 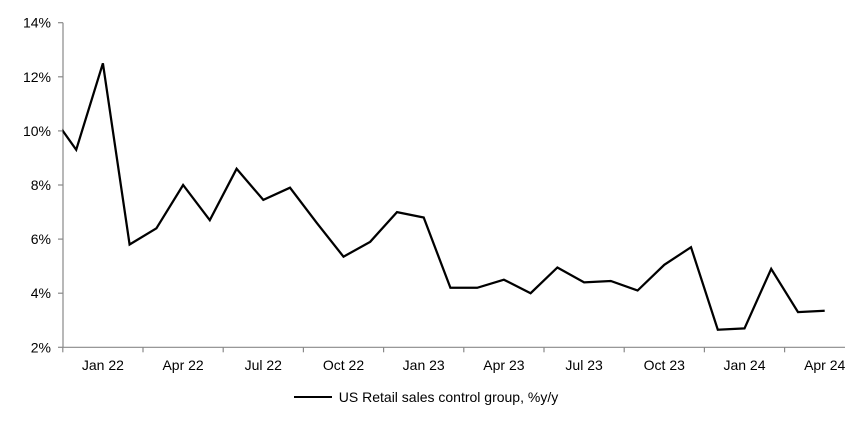 What do you see at coordinates (664, 365) in the screenshot?
I see `x-tick-label: Oct 23` at bounding box center [664, 365].